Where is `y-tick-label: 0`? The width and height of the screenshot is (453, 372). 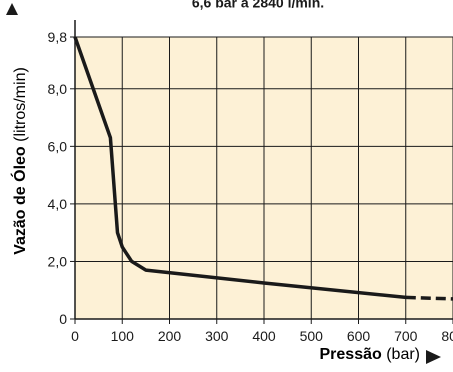 y-tick-label: 0 is located at coordinates (63, 319).